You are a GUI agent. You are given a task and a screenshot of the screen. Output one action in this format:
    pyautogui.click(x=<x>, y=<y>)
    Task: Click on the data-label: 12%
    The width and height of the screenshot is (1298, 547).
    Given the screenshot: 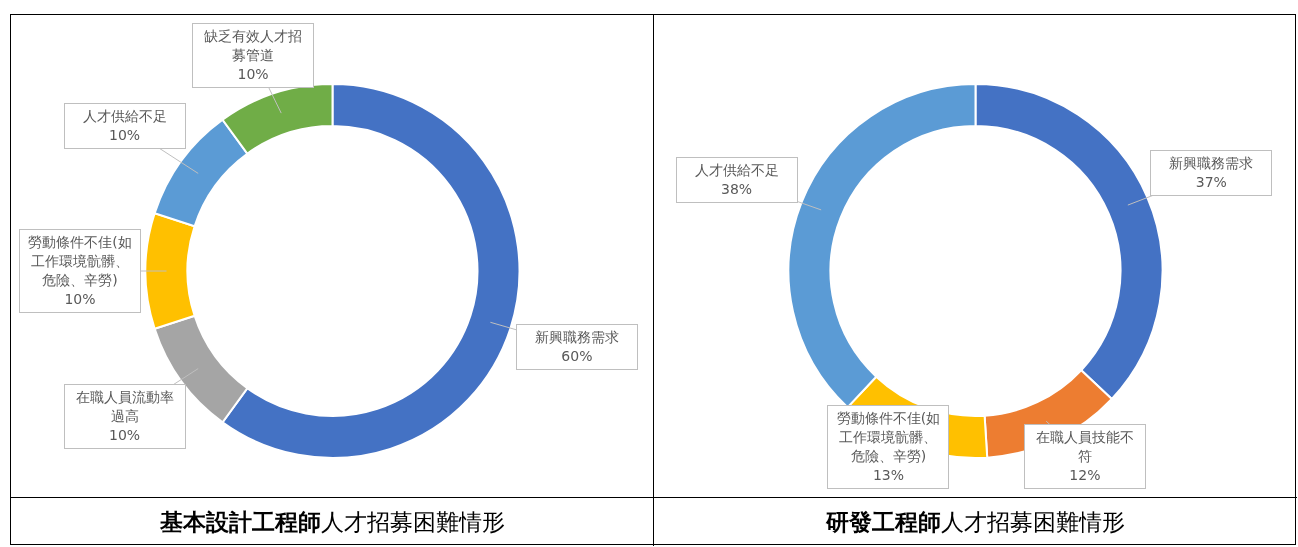 What is the action you would take?
    pyautogui.click(x=1085, y=475)
    